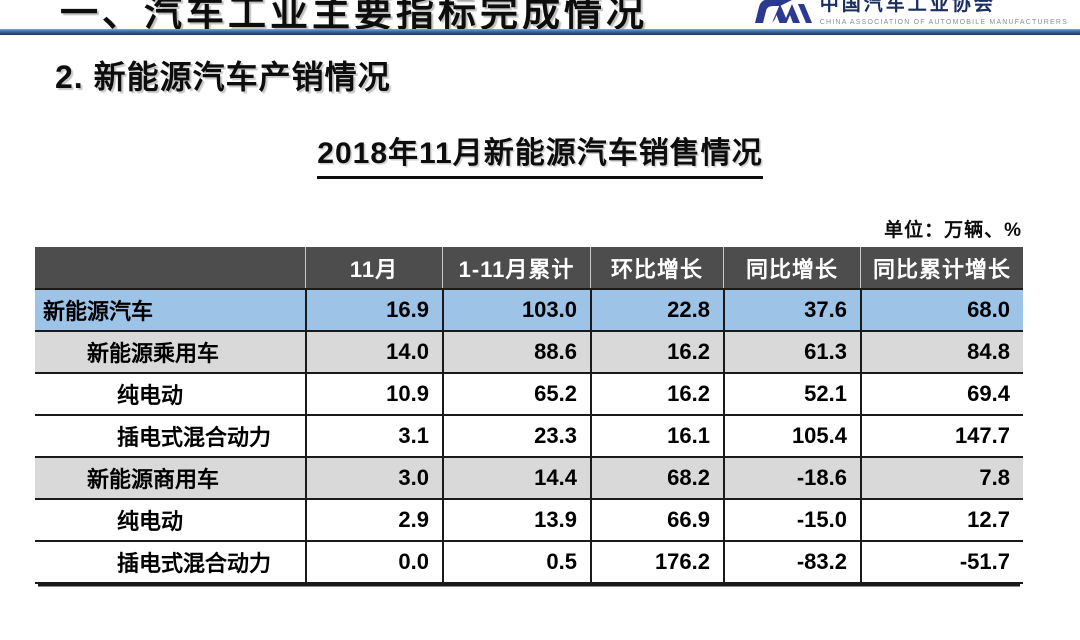 Image resolution: width=1080 pixels, height=640 pixels. Describe the element at coordinates (783, 11) in the screenshot. I see `cam-logo-icon` at that location.